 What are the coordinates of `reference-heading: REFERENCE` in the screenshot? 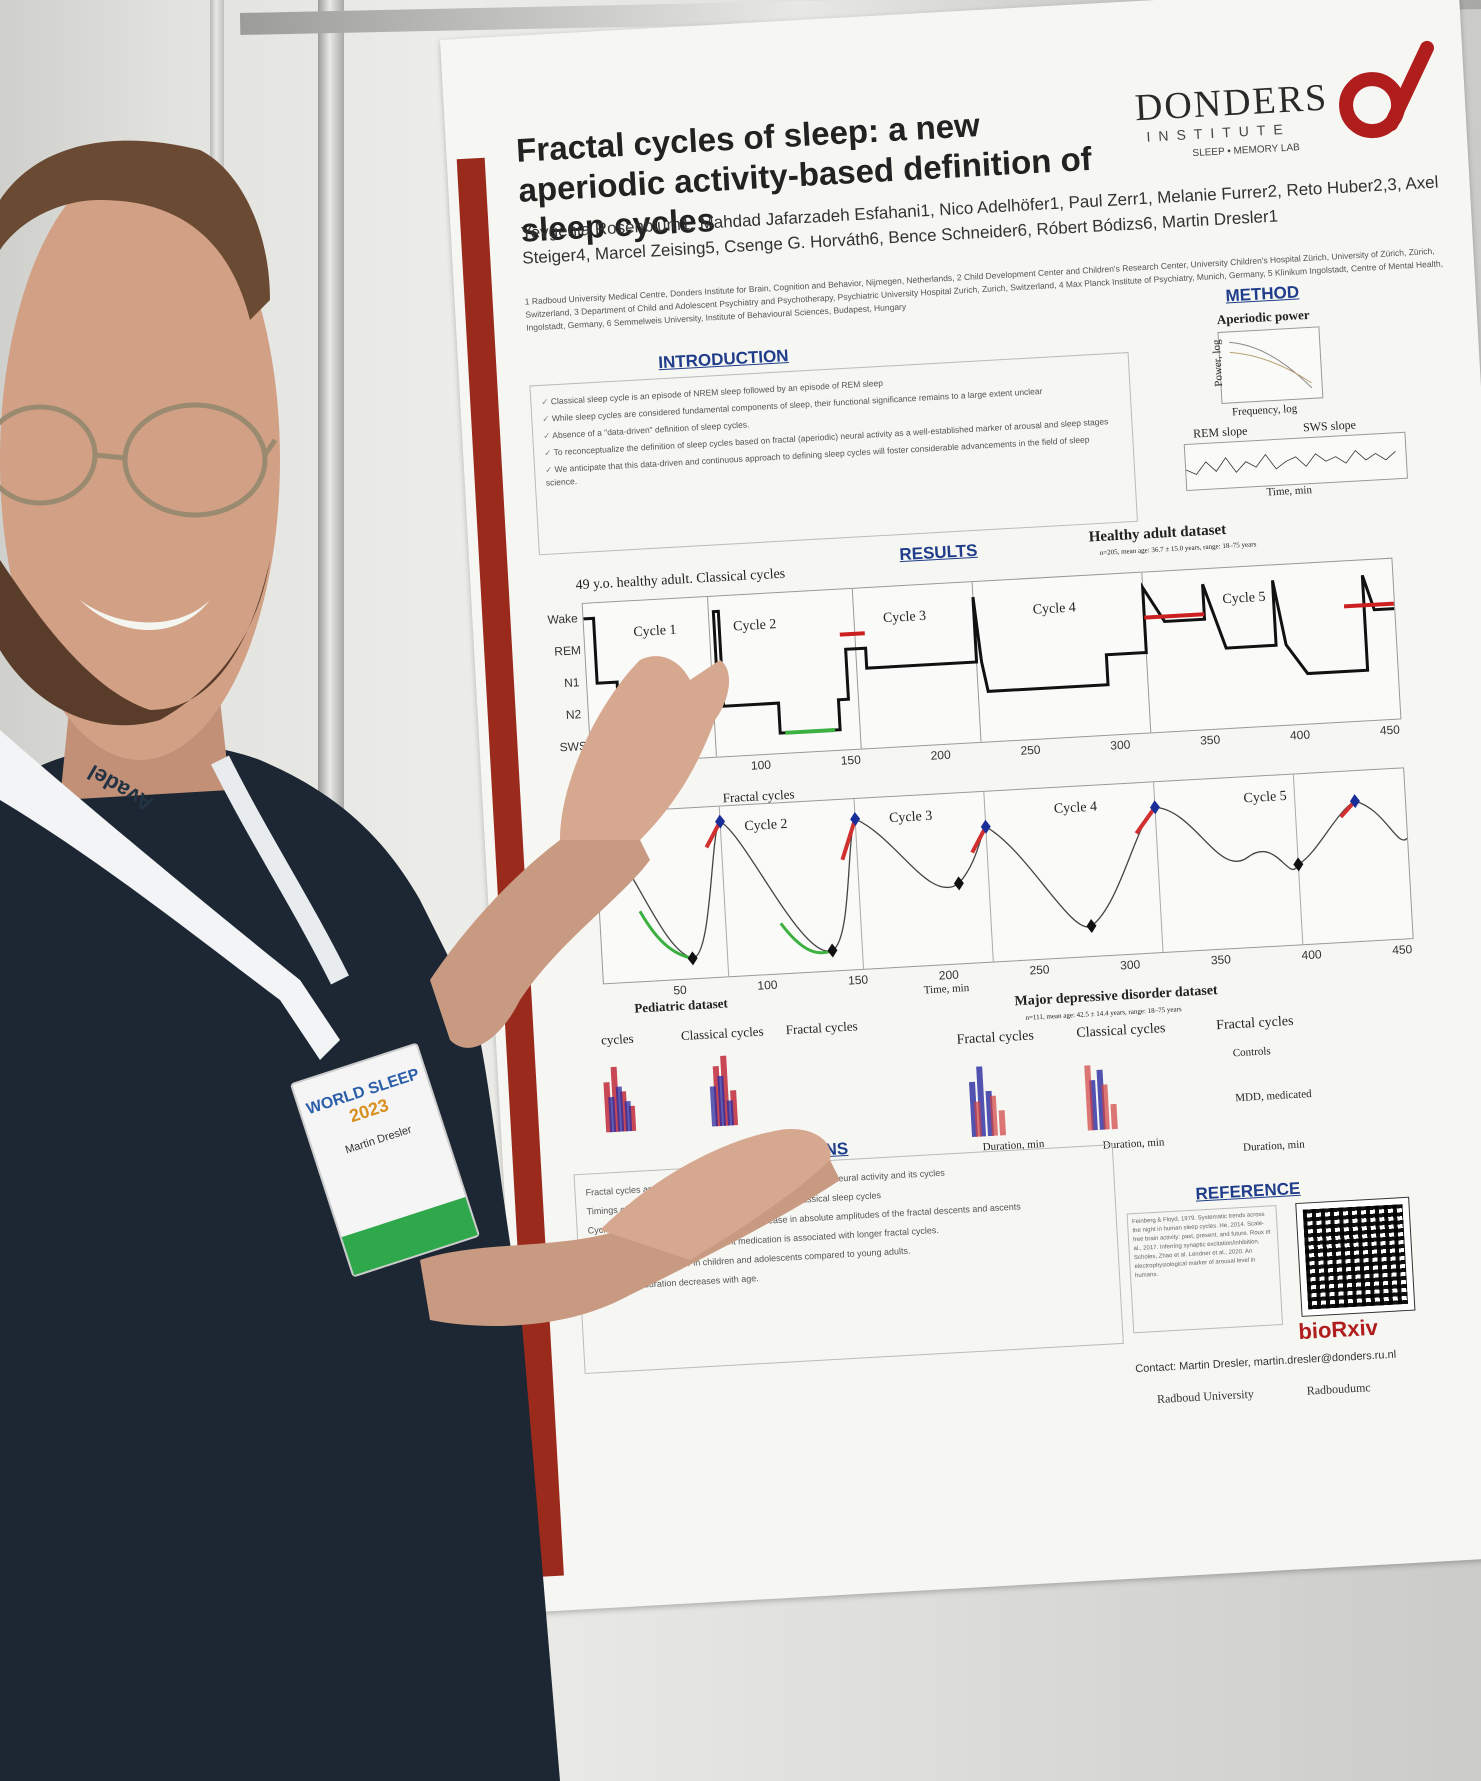 It's located at (1248, 1191).